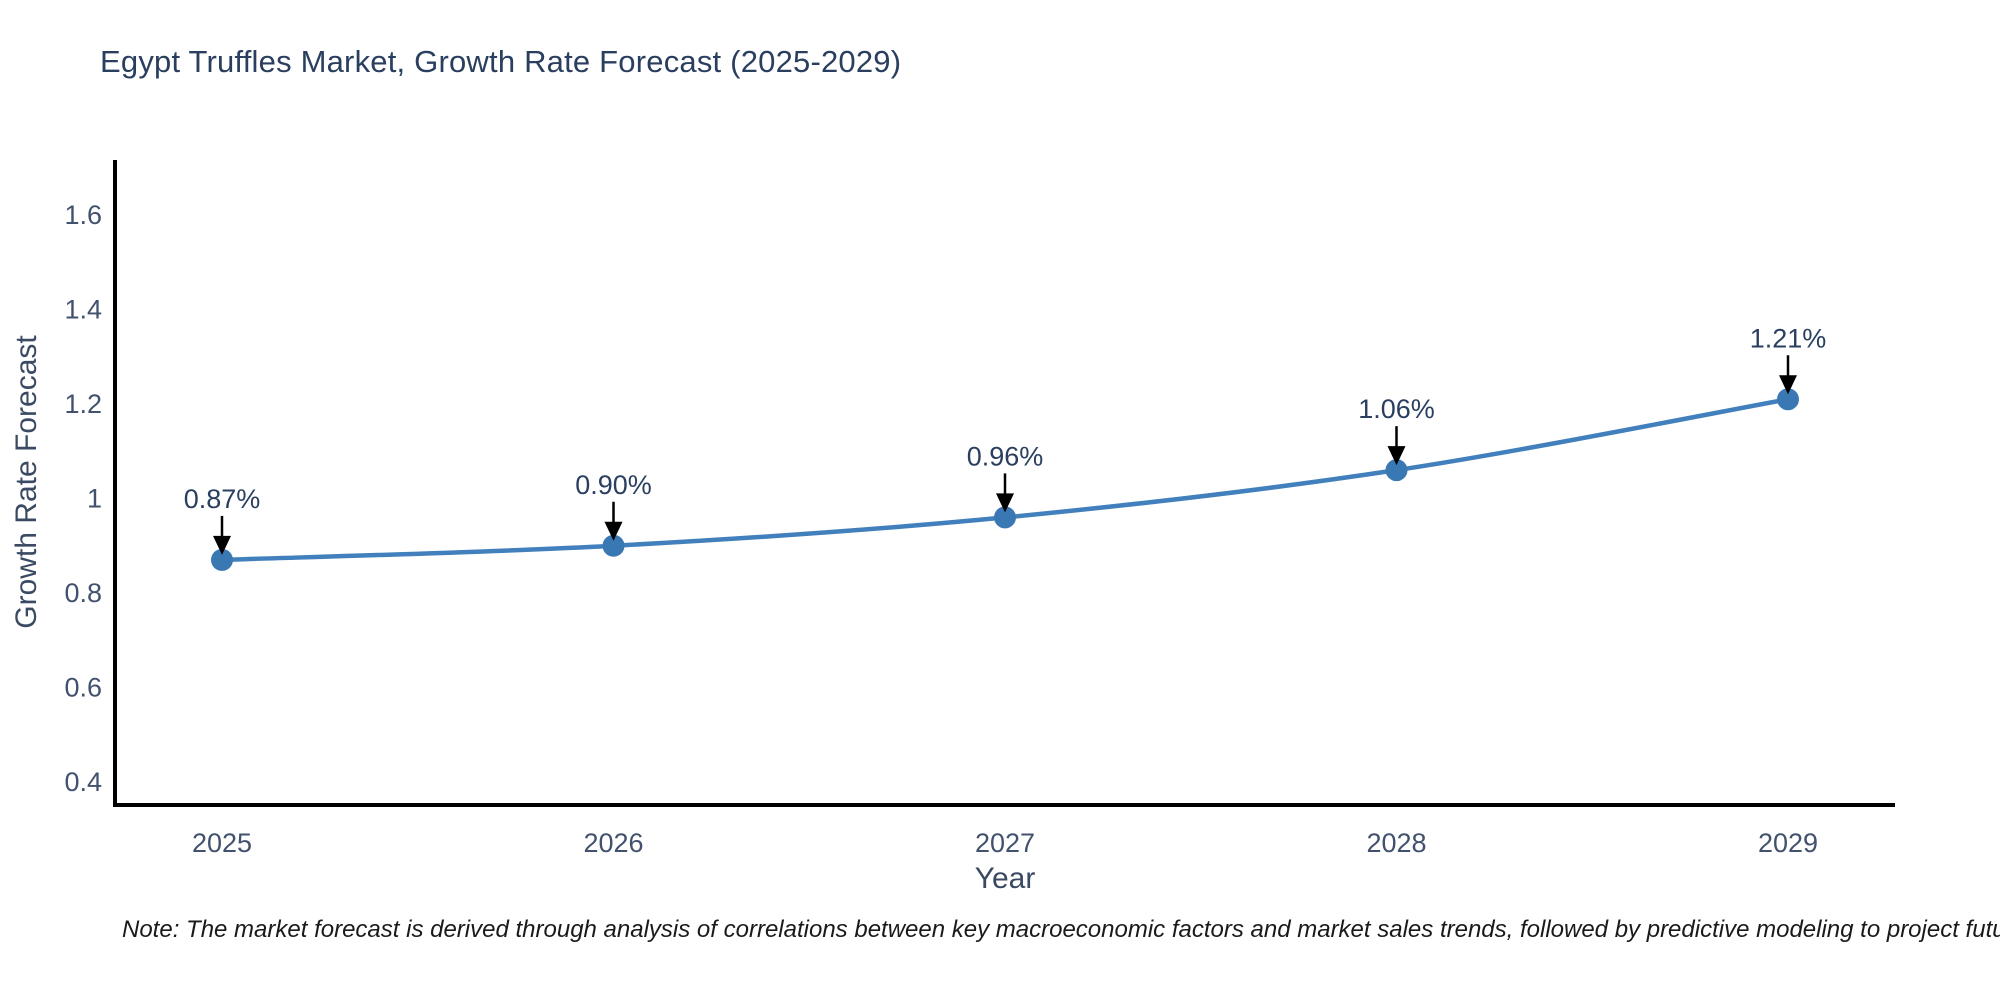 This screenshot has height=1000, width=2000. I want to click on y-tick-label: 1.2, so click(83, 404).